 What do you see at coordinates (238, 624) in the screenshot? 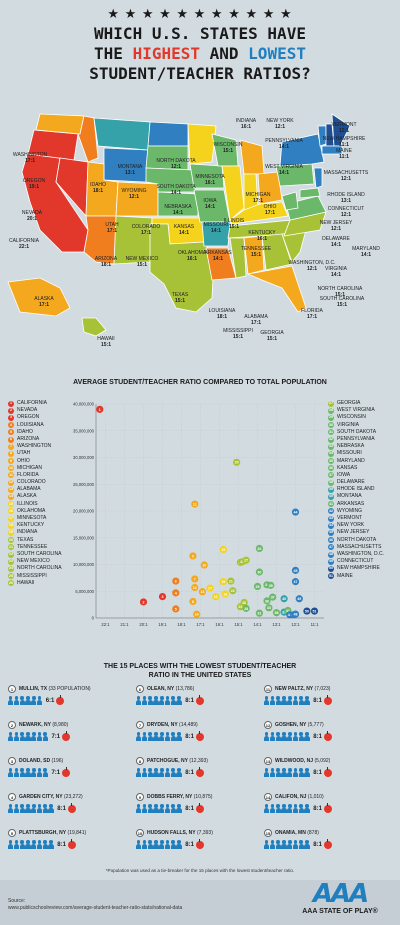
I see `x-tick-label: 15:1` at bounding box center [238, 624].